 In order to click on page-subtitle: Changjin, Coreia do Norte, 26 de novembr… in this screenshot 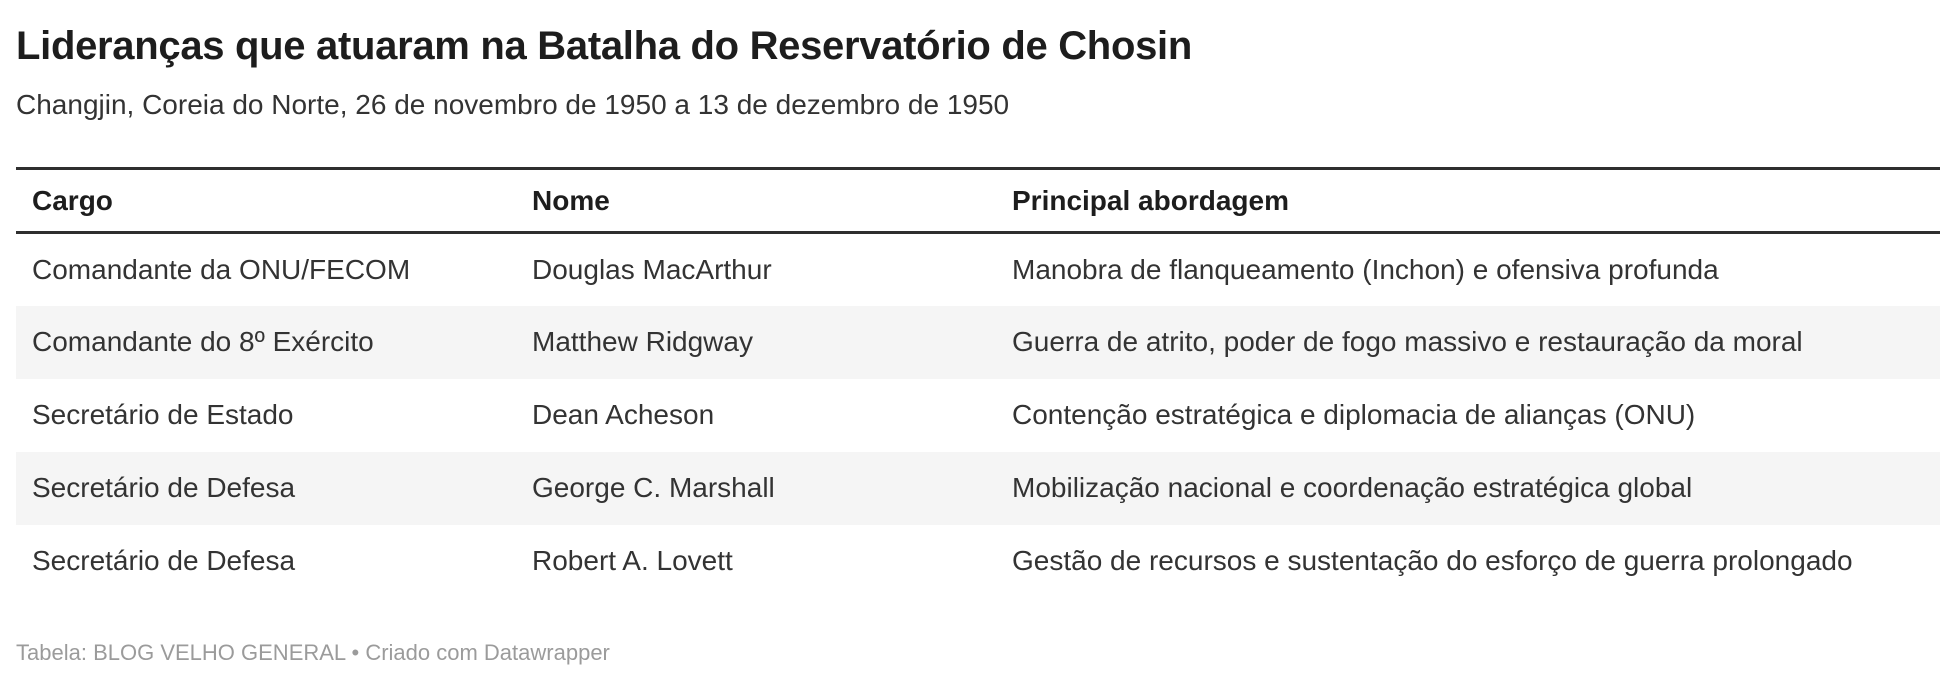, I will do `click(513, 104)`.